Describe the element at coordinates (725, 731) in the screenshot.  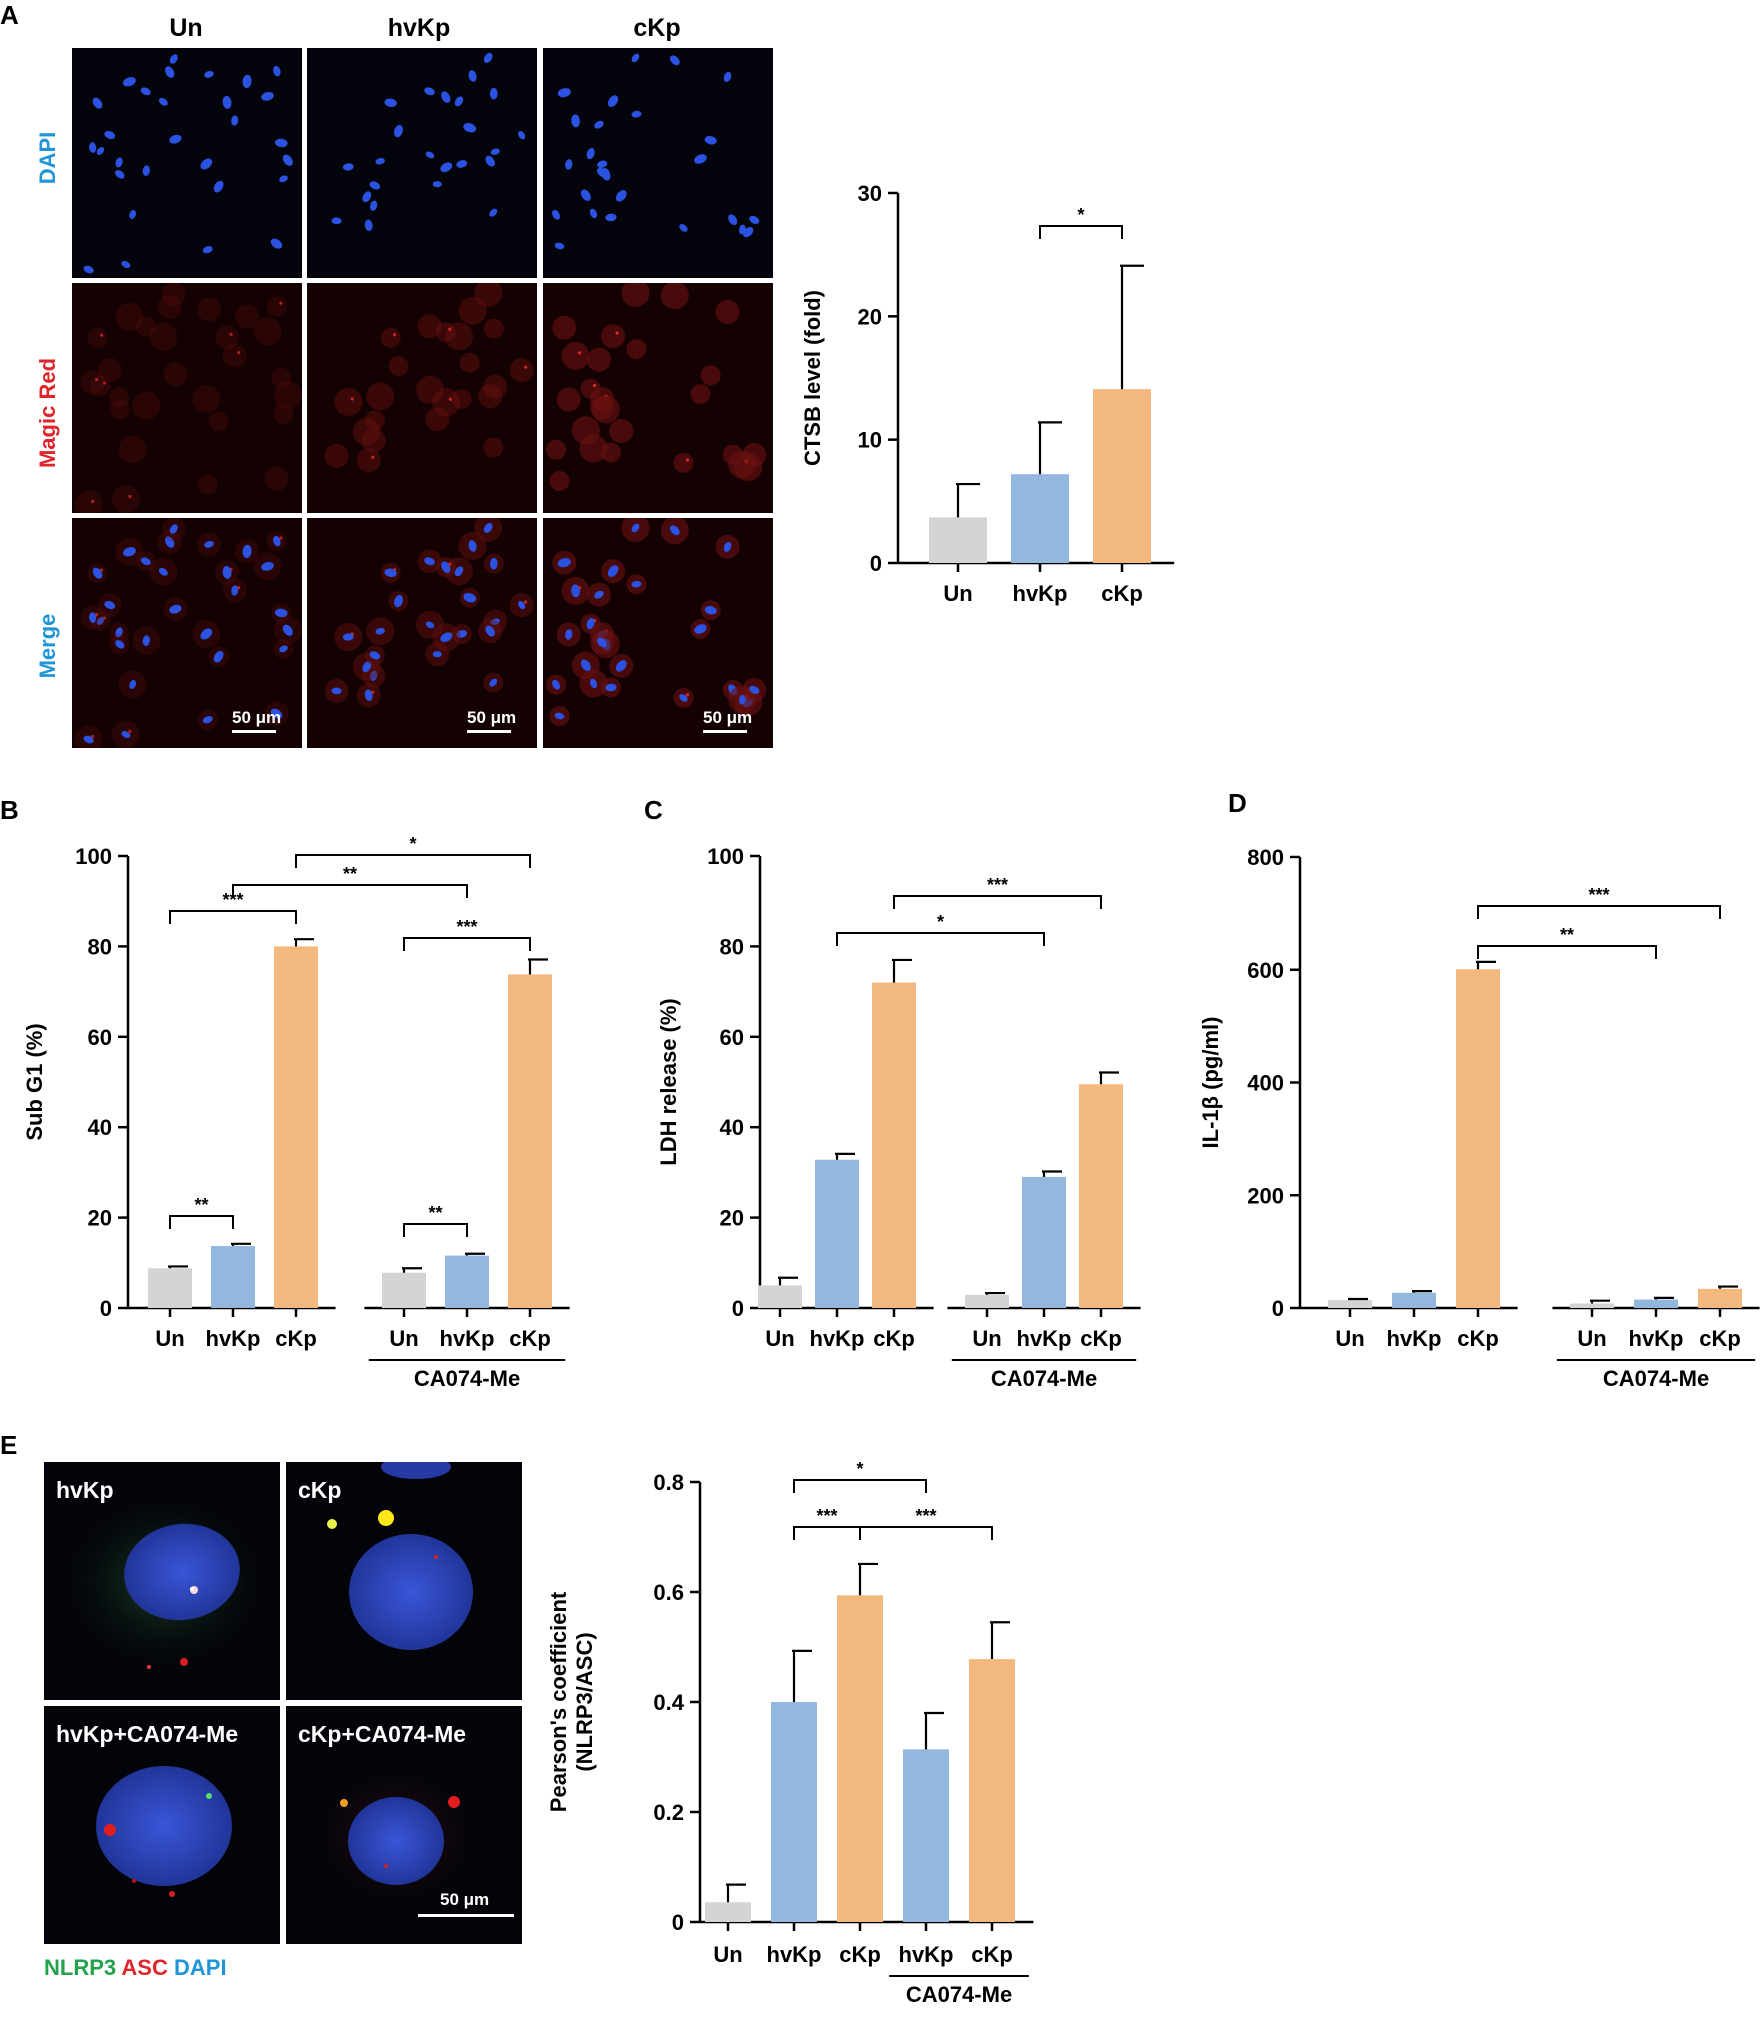
I see `scale-bar` at that location.